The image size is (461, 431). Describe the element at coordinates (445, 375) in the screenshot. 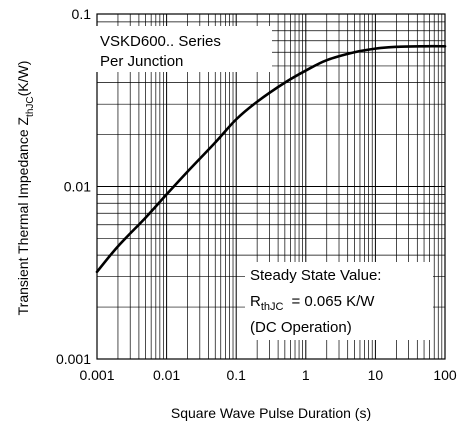

I see `x-tick-label: 100` at that location.